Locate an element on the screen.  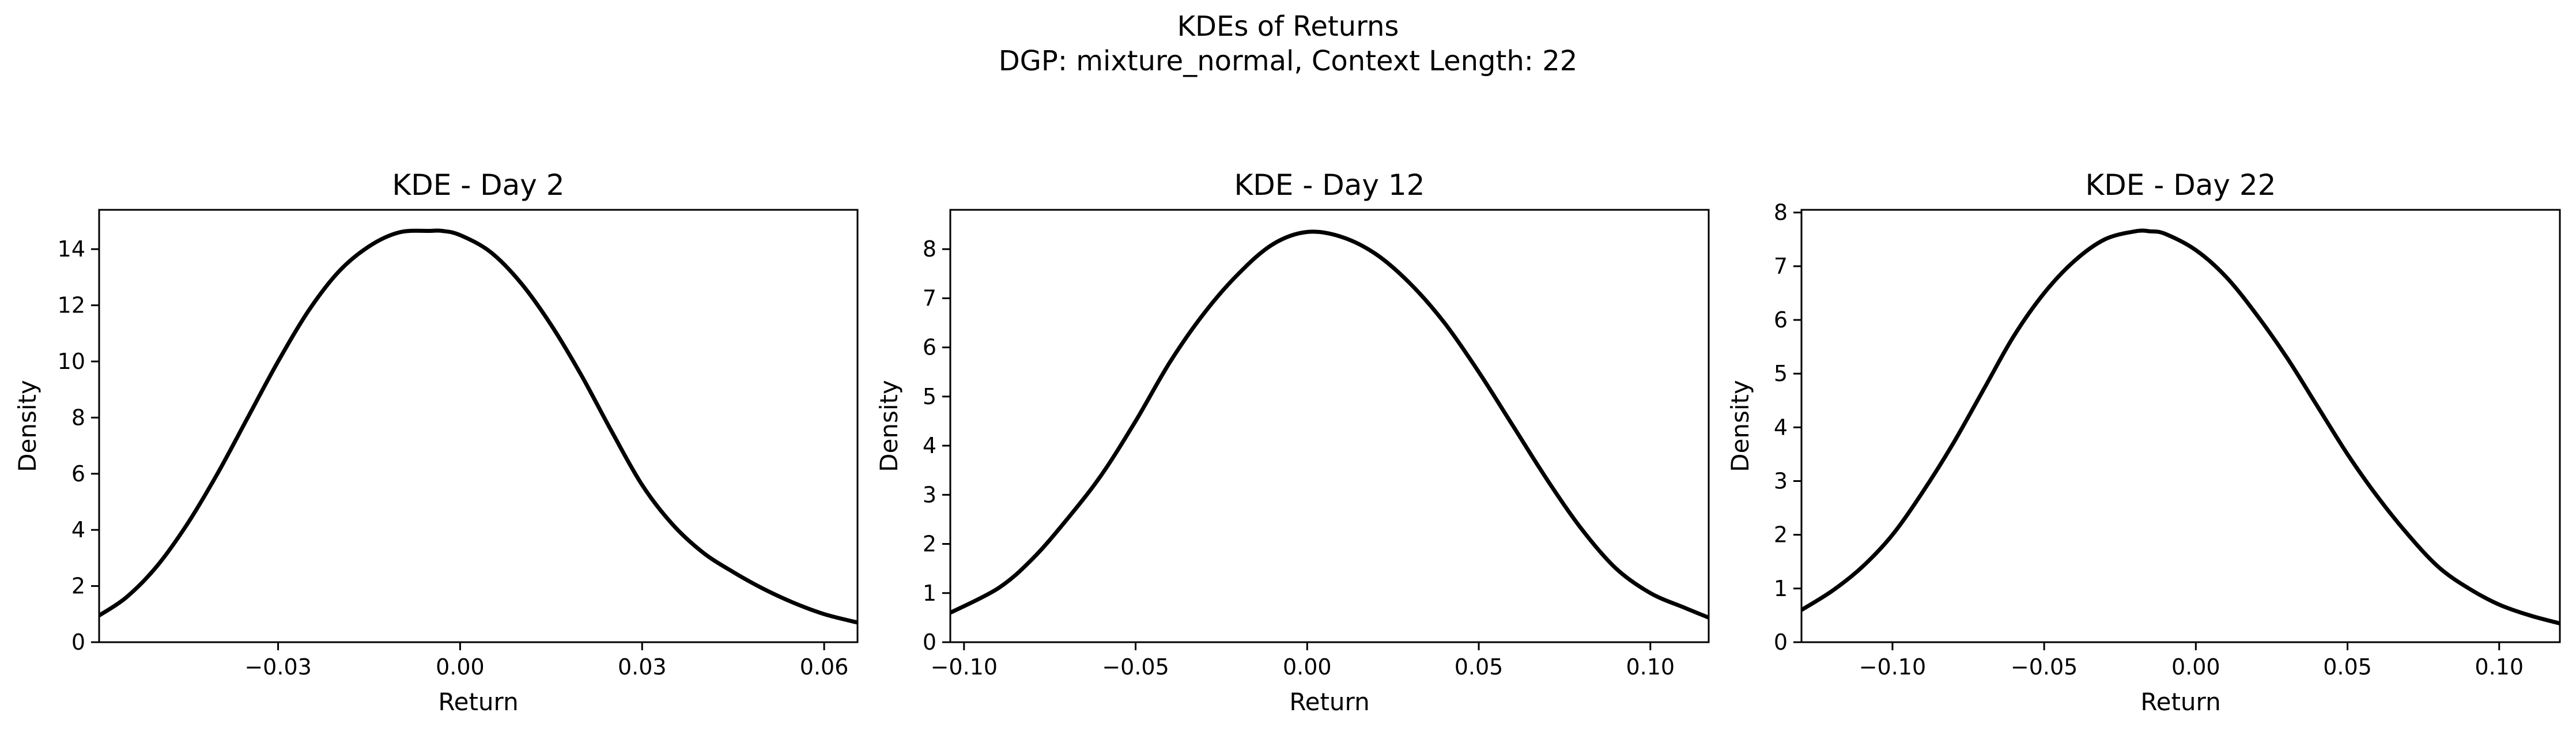
x-tick-label: 0.03 is located at coordinates (642, 667).